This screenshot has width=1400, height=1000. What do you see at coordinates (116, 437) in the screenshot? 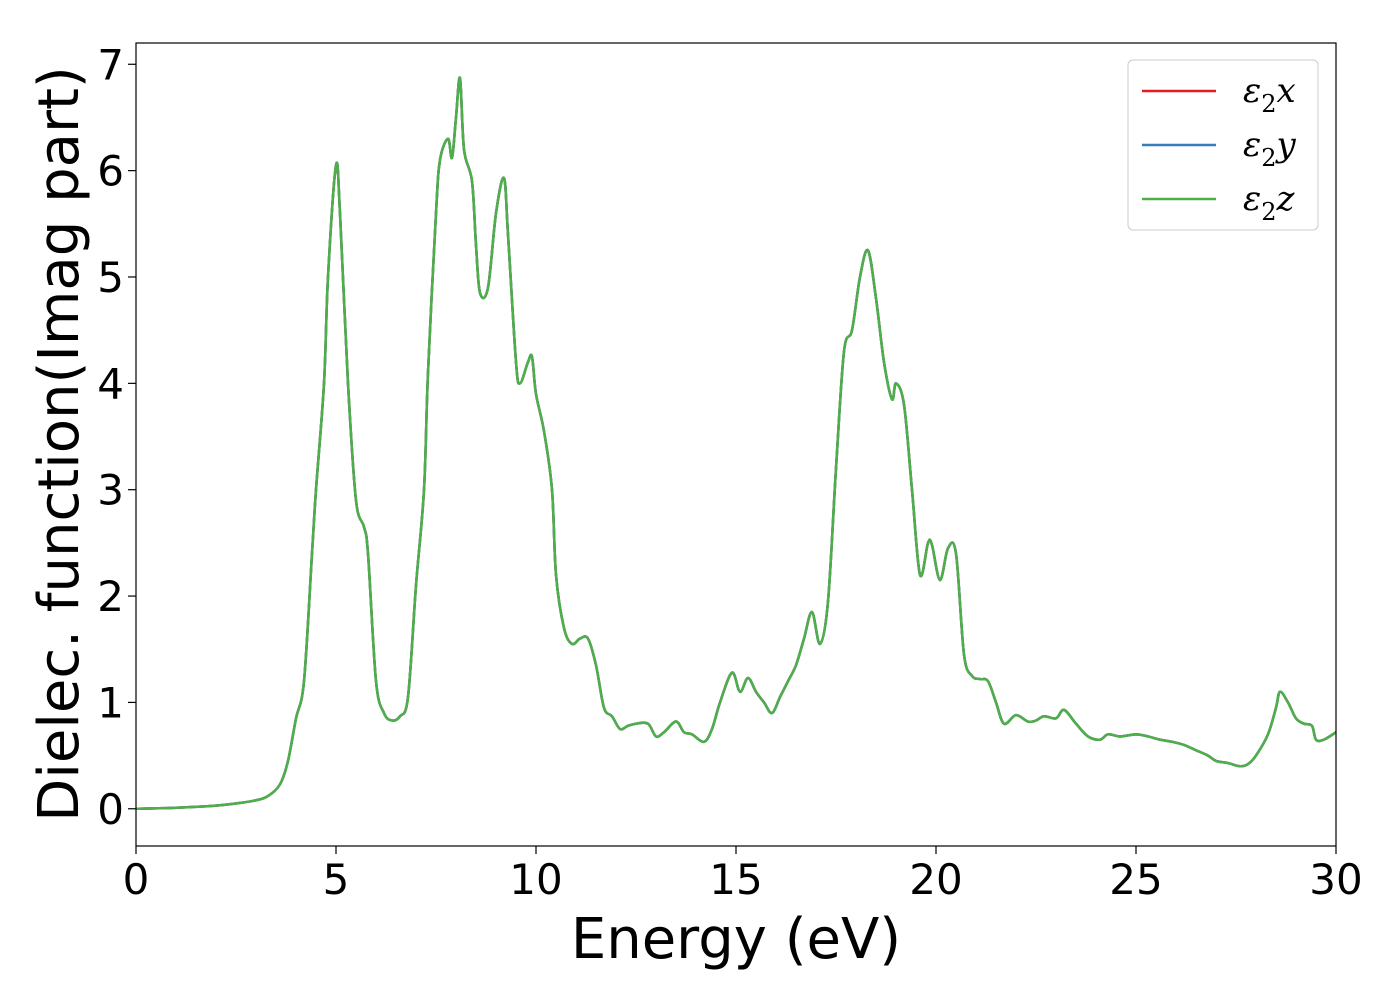
I see `y-axis-ticks: 0 1 2 3 4 5 6 7` at bounding box center [116, 437].